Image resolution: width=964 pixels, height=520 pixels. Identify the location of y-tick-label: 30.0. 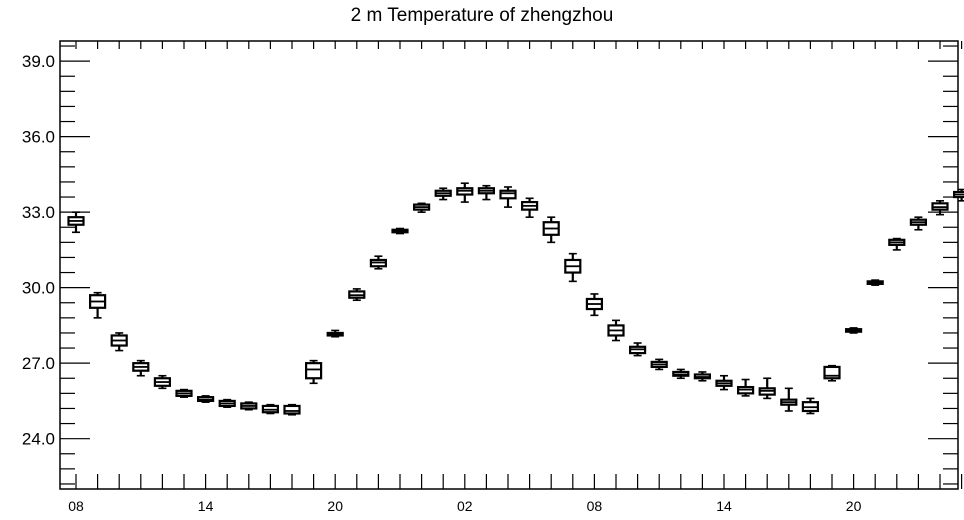
(38, 288).